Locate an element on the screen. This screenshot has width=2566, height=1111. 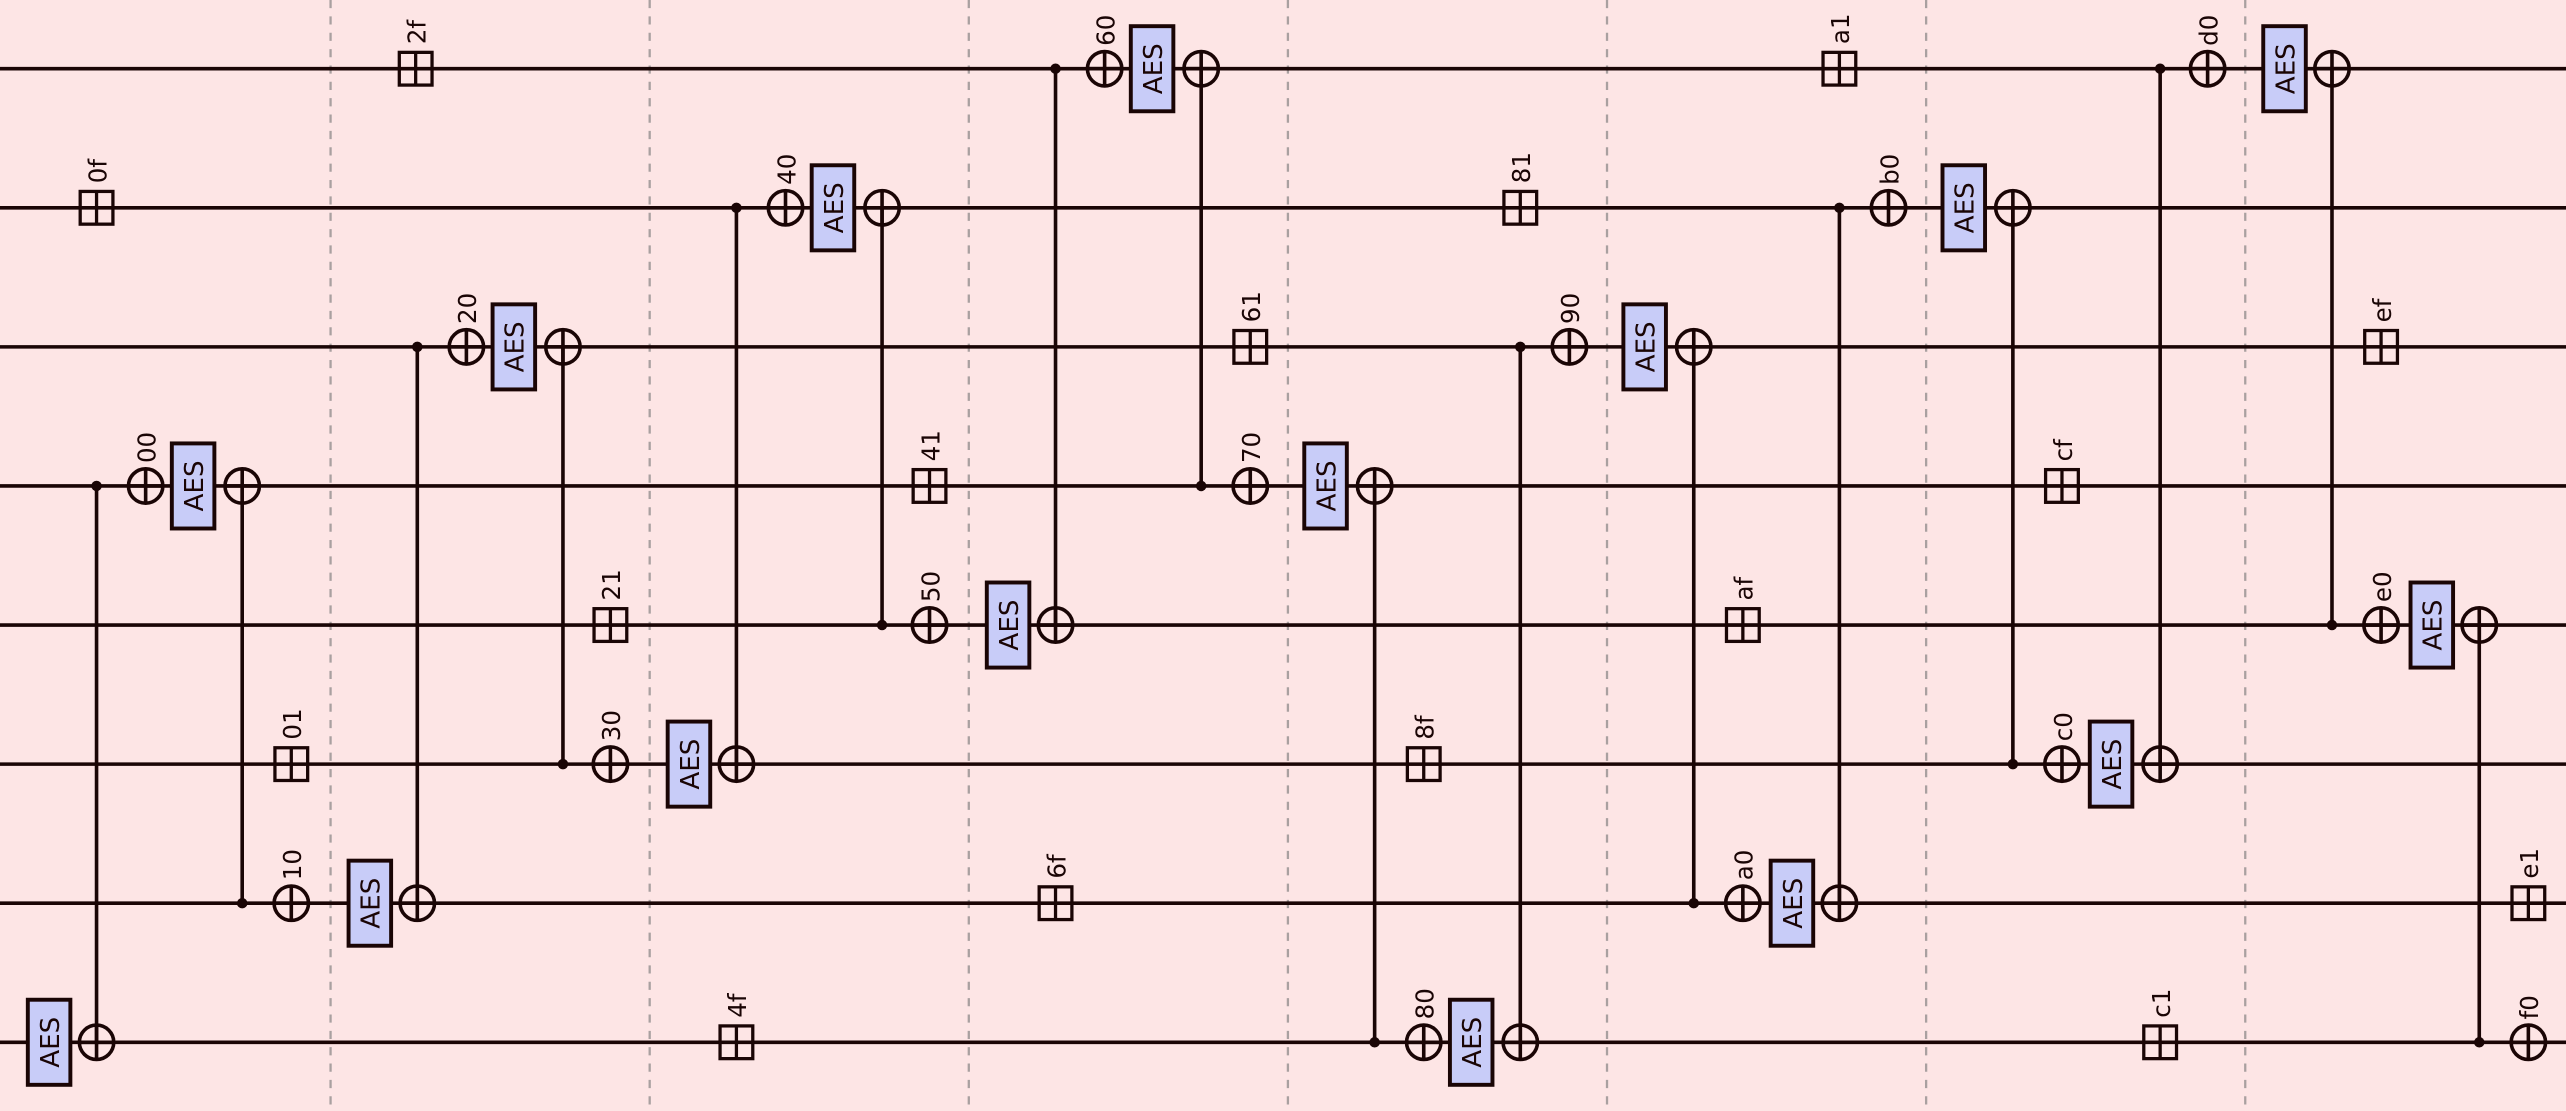
xor-gate: f0 is located at coordinates (2528, 1028).